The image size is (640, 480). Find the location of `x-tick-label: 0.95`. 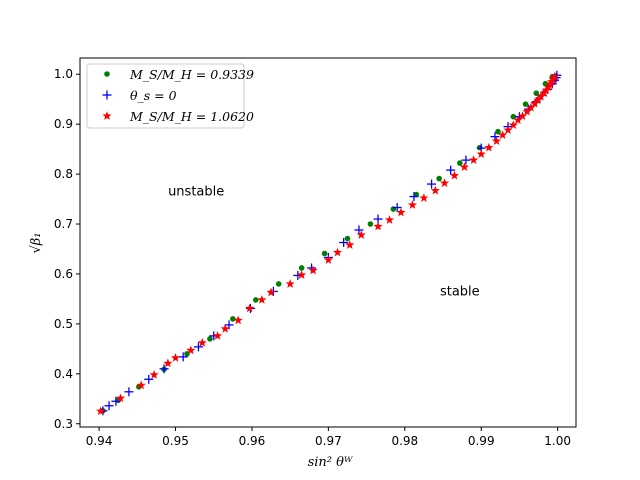

x-tick-label: 0.95 is located at coordinates (175, 441).